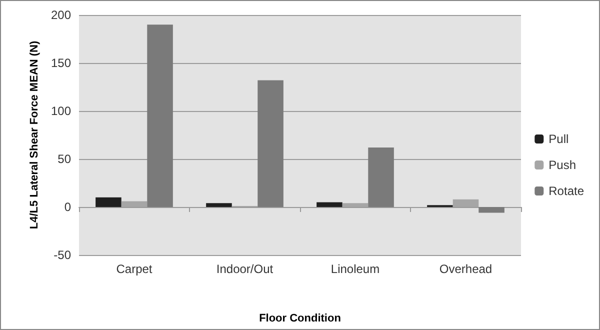 The height and width of the screenshot is (330, 600). I want to click on y-tick-label: 150, so click(61, 63).